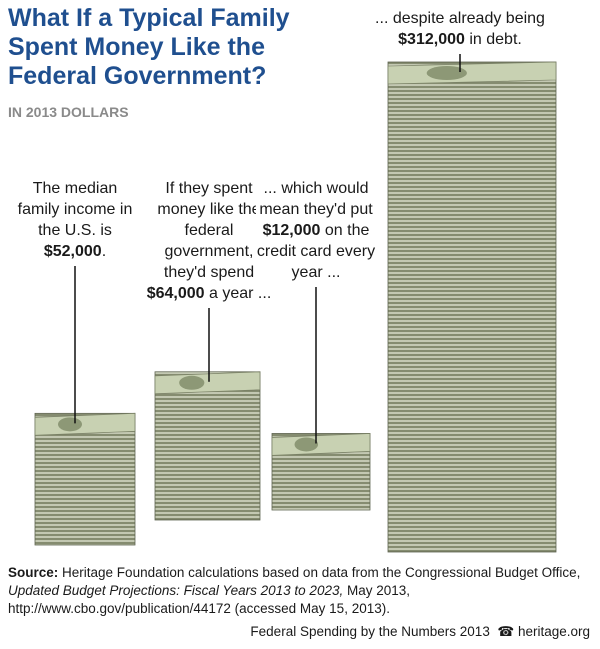  What do you see at coordinates (553, 631) in the screenshot?
I see `site-name: heritage.org` at bounding box center [553, 631].